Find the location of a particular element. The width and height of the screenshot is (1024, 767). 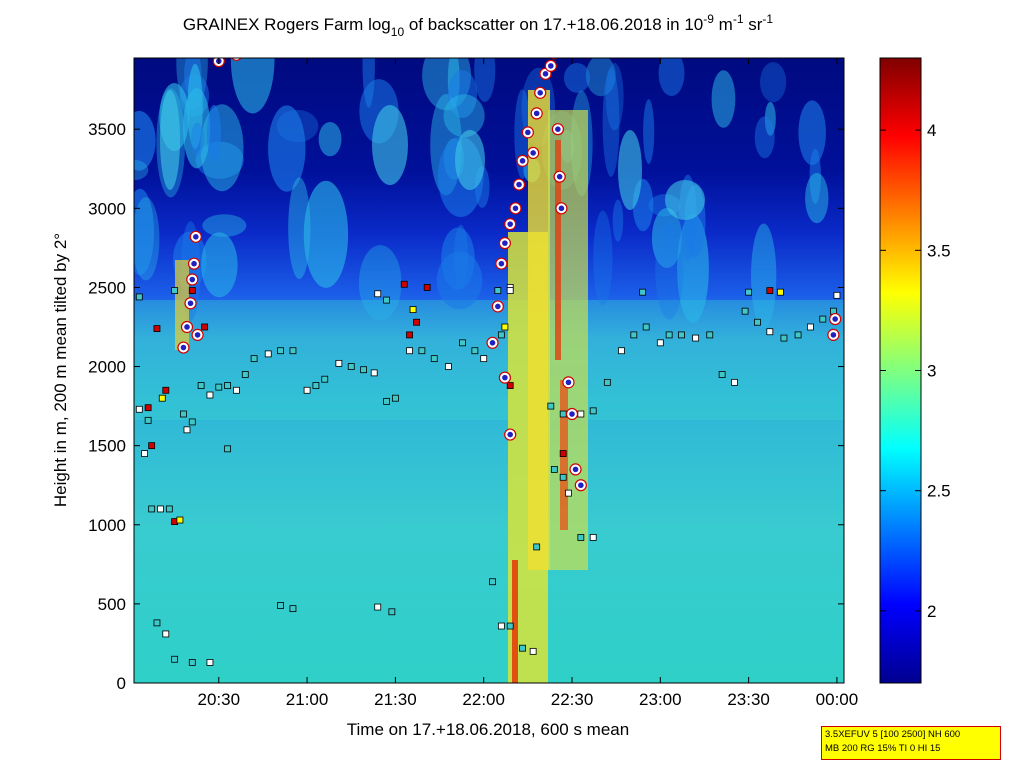

x-axis-label: Time on 17.+18.06.2018, 600 s mean is located at coordinates (488, 729).